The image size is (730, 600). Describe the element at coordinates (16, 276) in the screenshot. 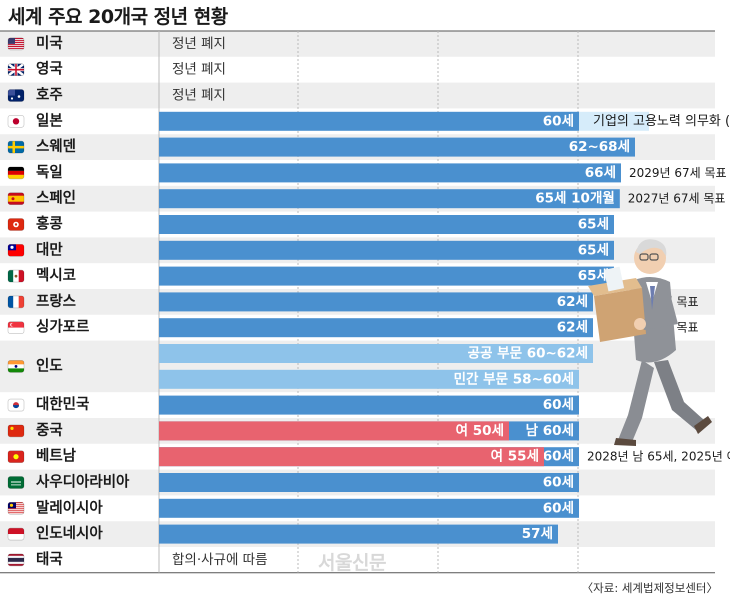

I see `mx-flag-icon` at that location.